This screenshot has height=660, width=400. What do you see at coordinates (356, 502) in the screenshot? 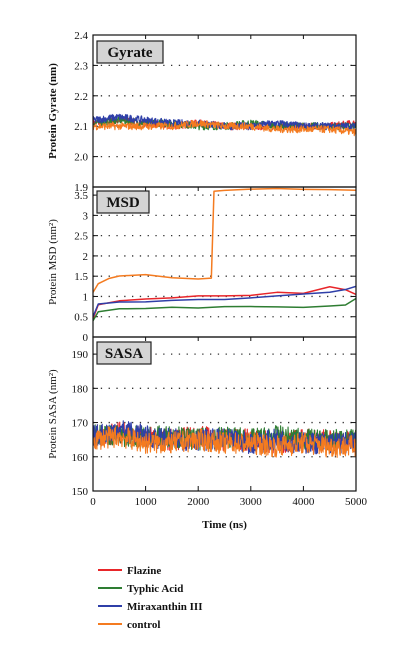
I see `x-tick-label: 5000` at bounding box center [356, 502].